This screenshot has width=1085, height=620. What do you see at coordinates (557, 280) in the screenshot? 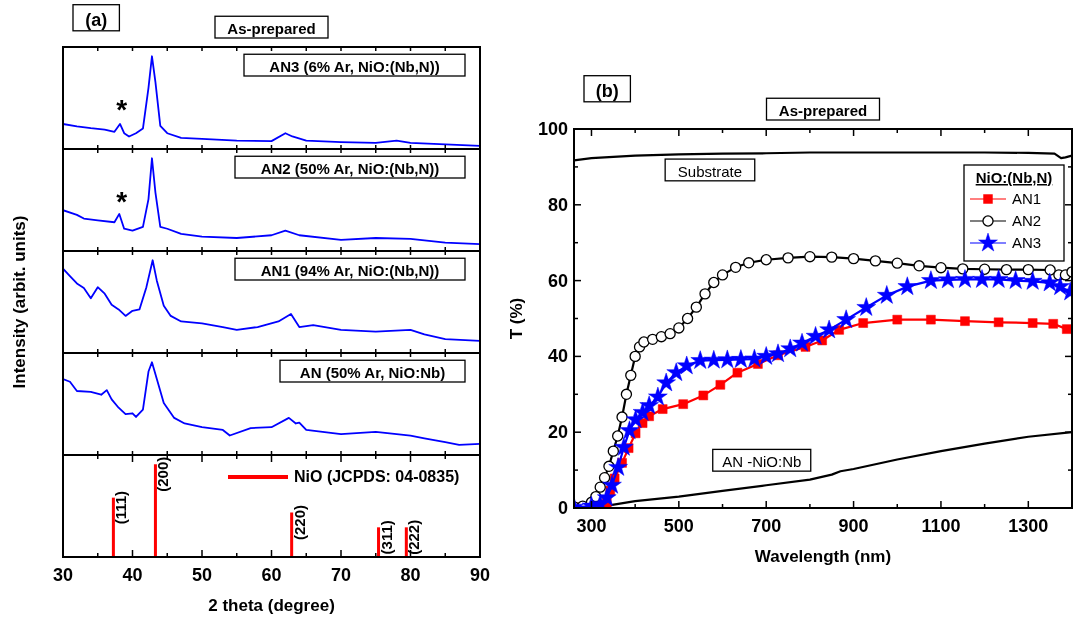
I see `y-tick-label: 60` at bounding box center [557, 280].